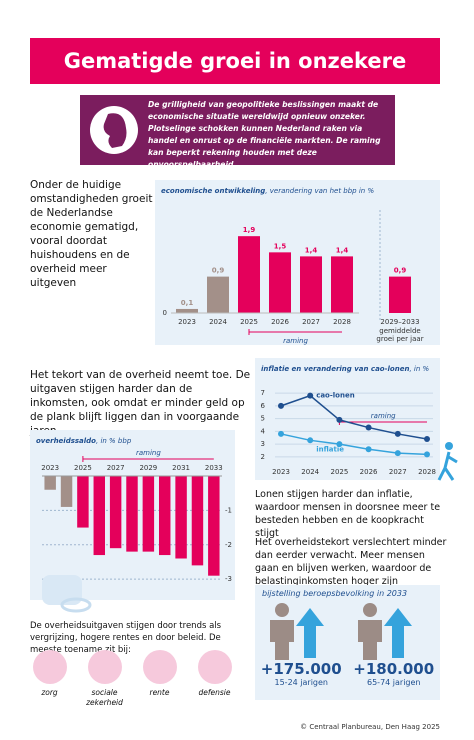 Image resolution: width=474 pixels, height=740 pixels. I want to click on footer: © Centraal Planbureau, Den Haag 2025, so click(370, 727).